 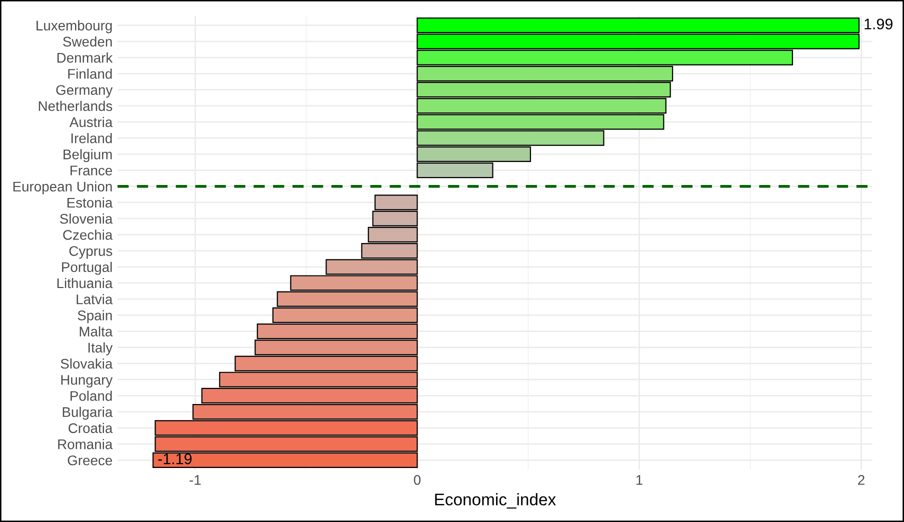 I want to click on y-tick-label: Poland, so click(x=91, y=395).